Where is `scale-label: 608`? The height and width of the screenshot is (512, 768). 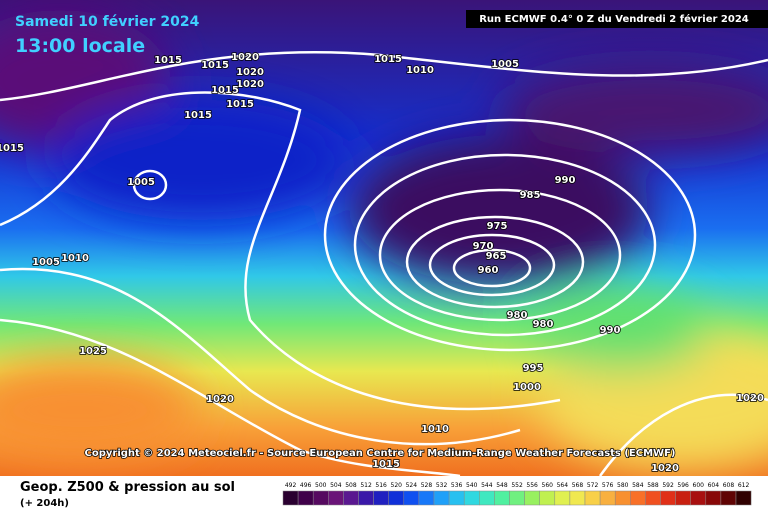
scale-label: 608 is located at coordinates (729, 485).